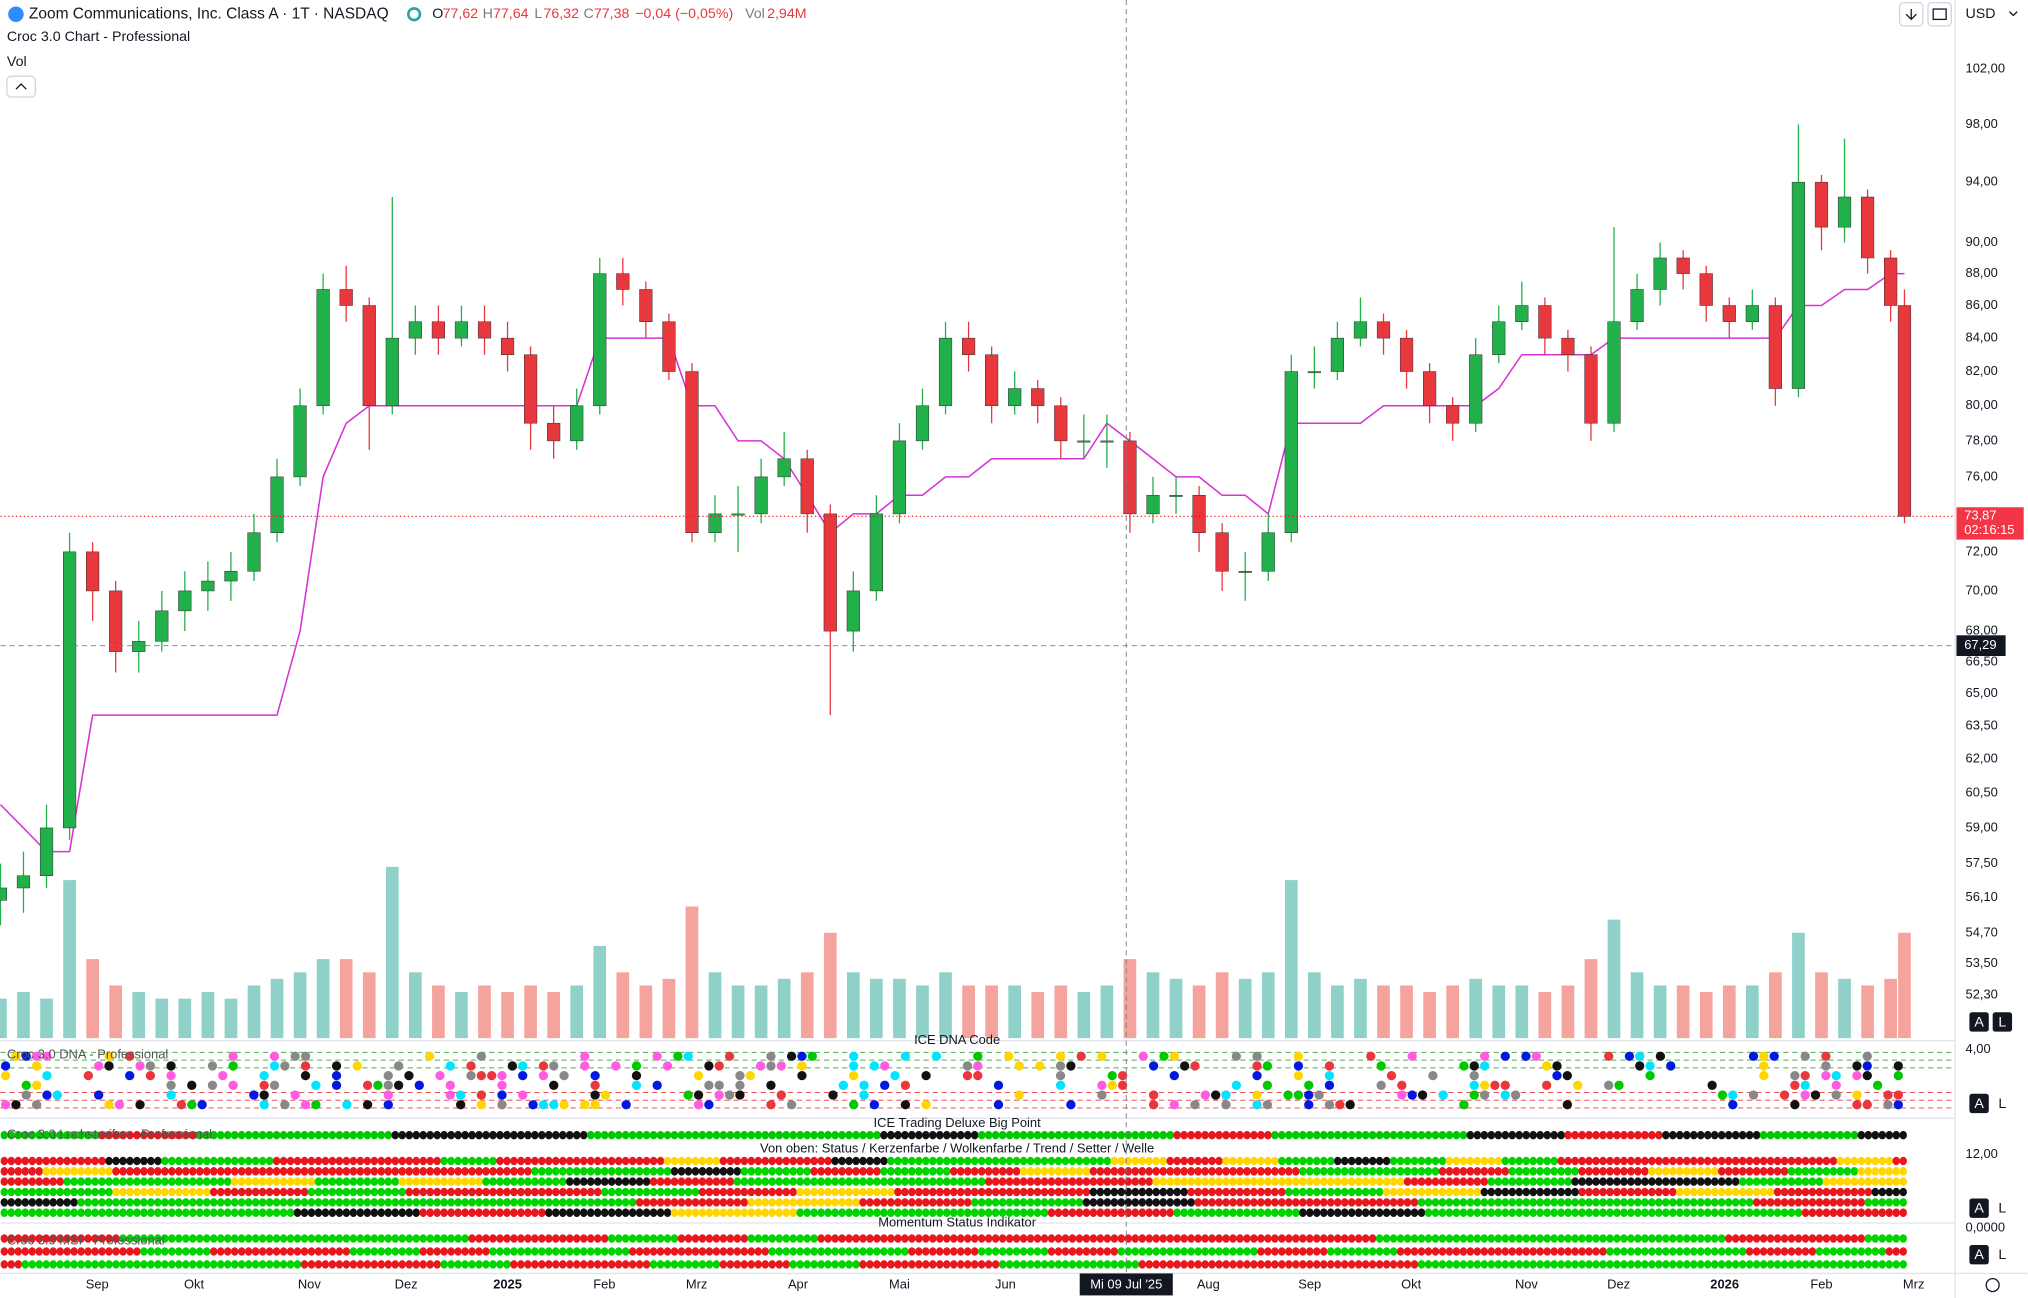  Describe the element at coordinates (1980, 515) in the screenshot. I see `last-price-label: 73,87` at that location.